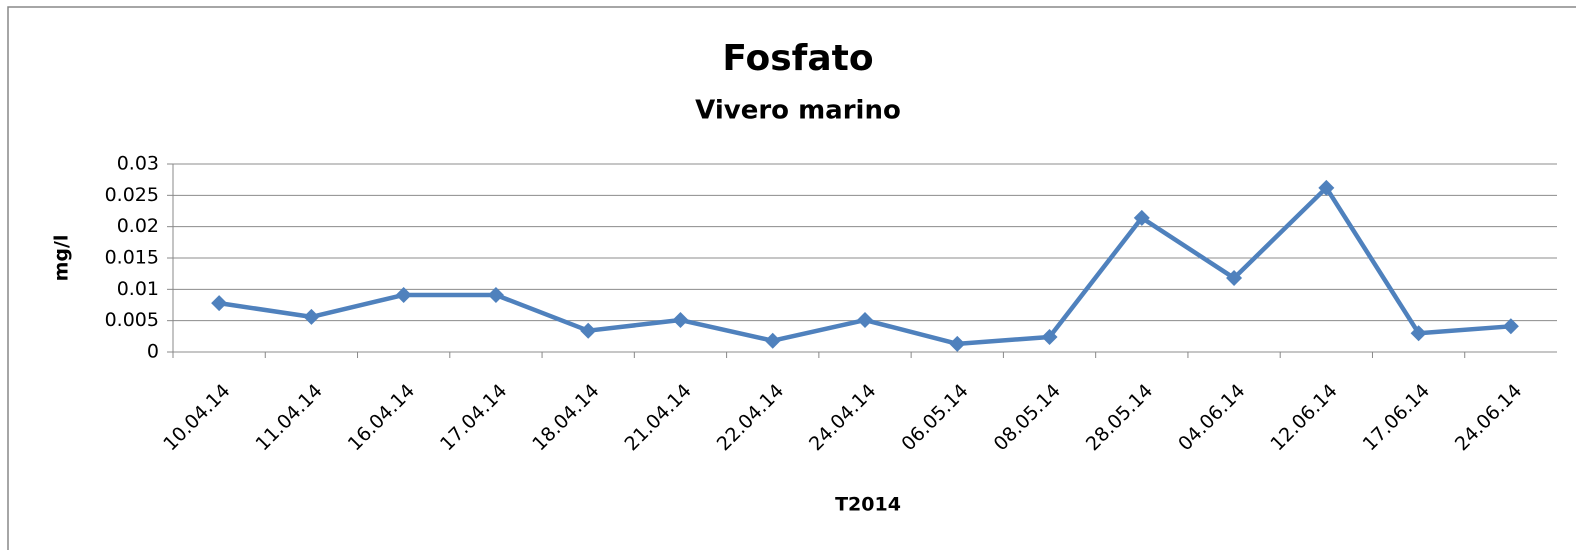 This screenshot has width=1576, height=550. What do you see at coordinates (797, 58) in the screenshot?
I see `chart-title: Fosfato` at bounding box center [797, 58].